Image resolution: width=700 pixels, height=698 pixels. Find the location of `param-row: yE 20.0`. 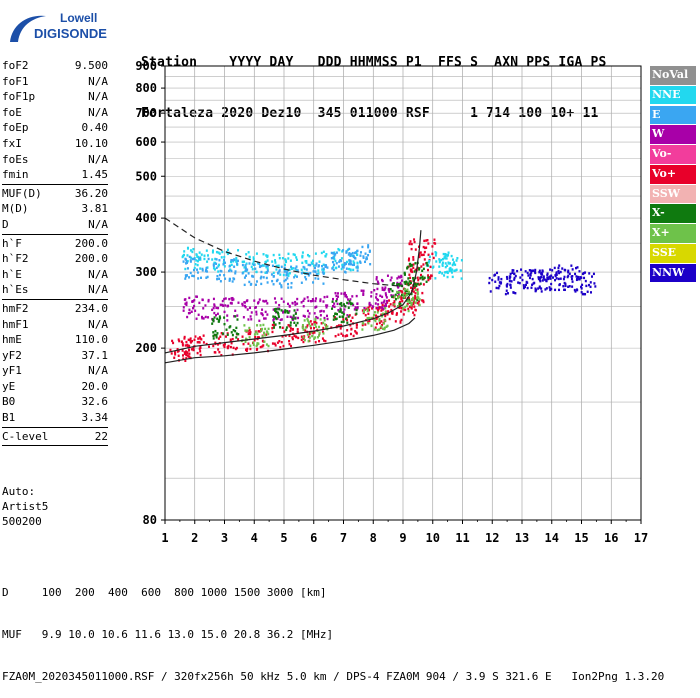

param-row: yE 20.0 is located at coordinates (55, 387).